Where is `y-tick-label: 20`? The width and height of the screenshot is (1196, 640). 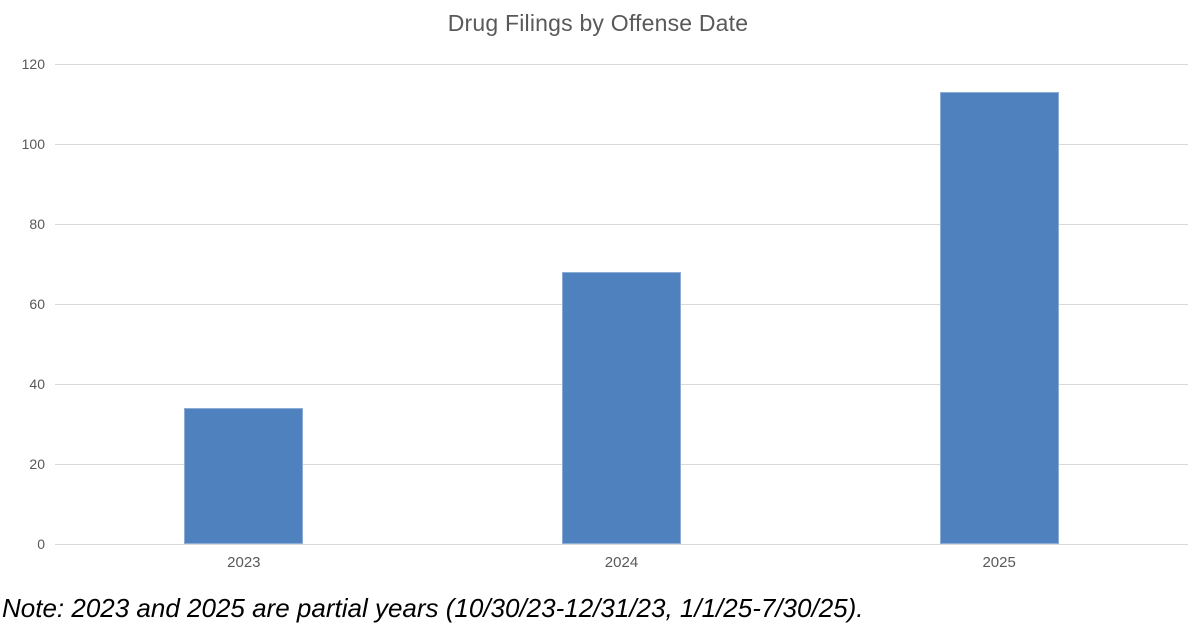
y-tick-label: 20 is located at coordinates (37, 464).